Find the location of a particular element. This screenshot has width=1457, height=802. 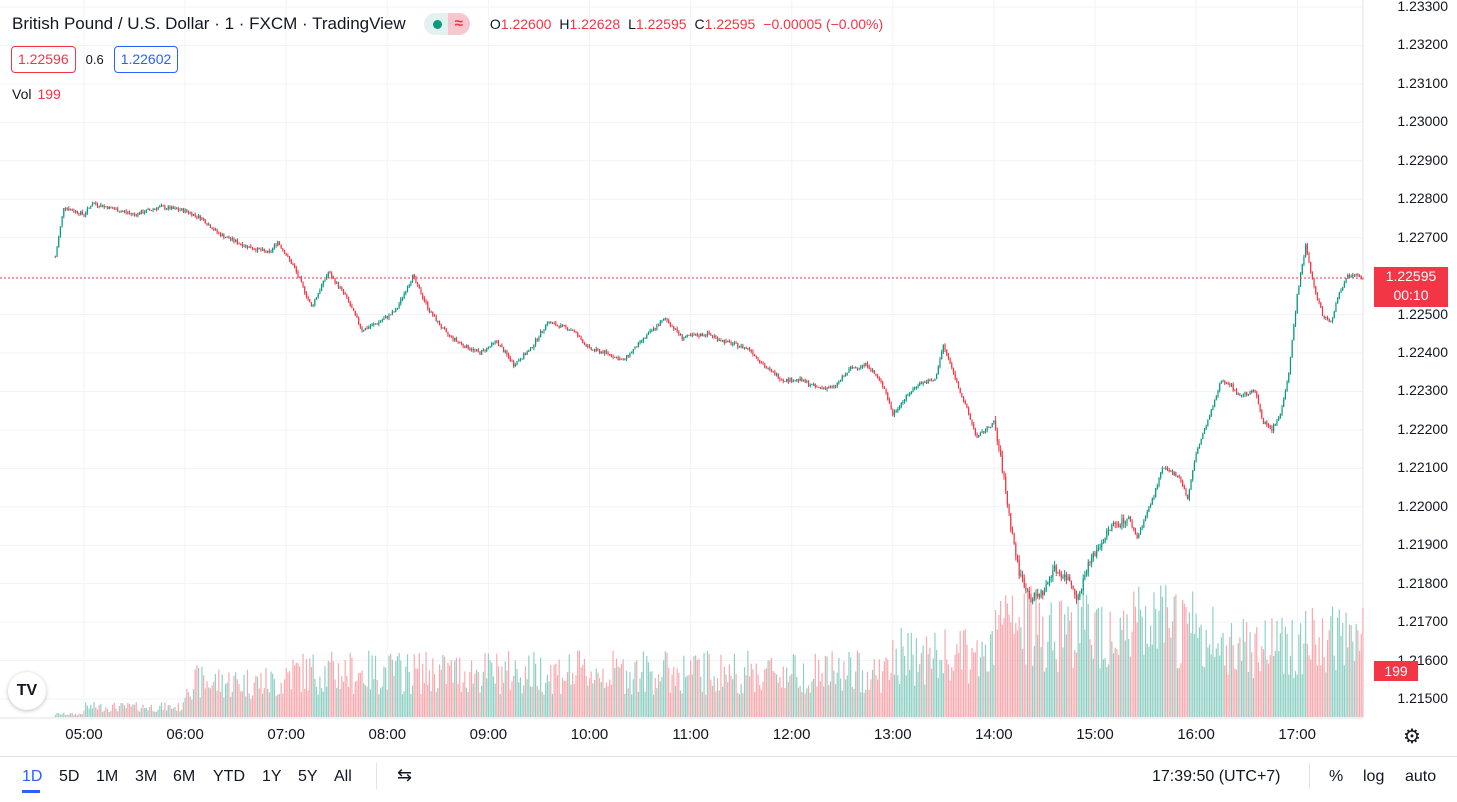

gear-icon: ⚙ is located at coordinates (1412, 737).